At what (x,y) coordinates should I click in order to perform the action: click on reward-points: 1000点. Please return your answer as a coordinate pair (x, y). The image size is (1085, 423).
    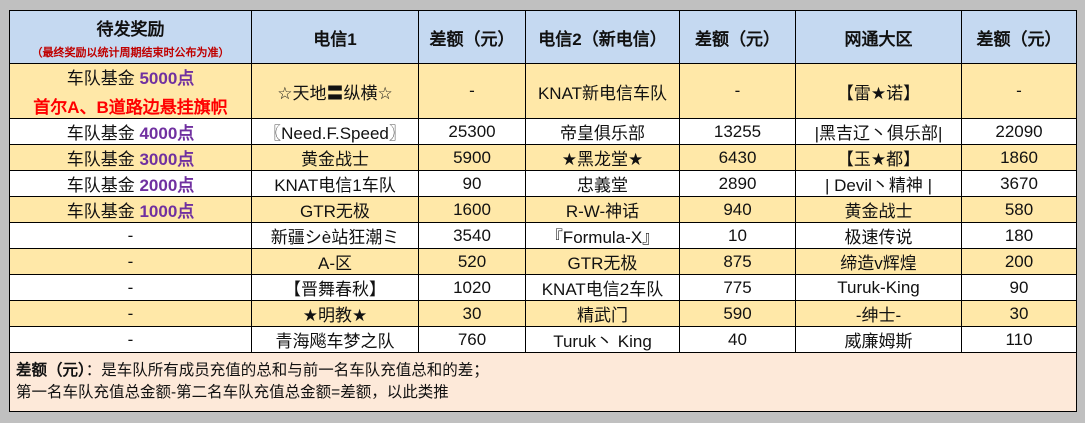
    Looking at the image, I should click on (167, 211).